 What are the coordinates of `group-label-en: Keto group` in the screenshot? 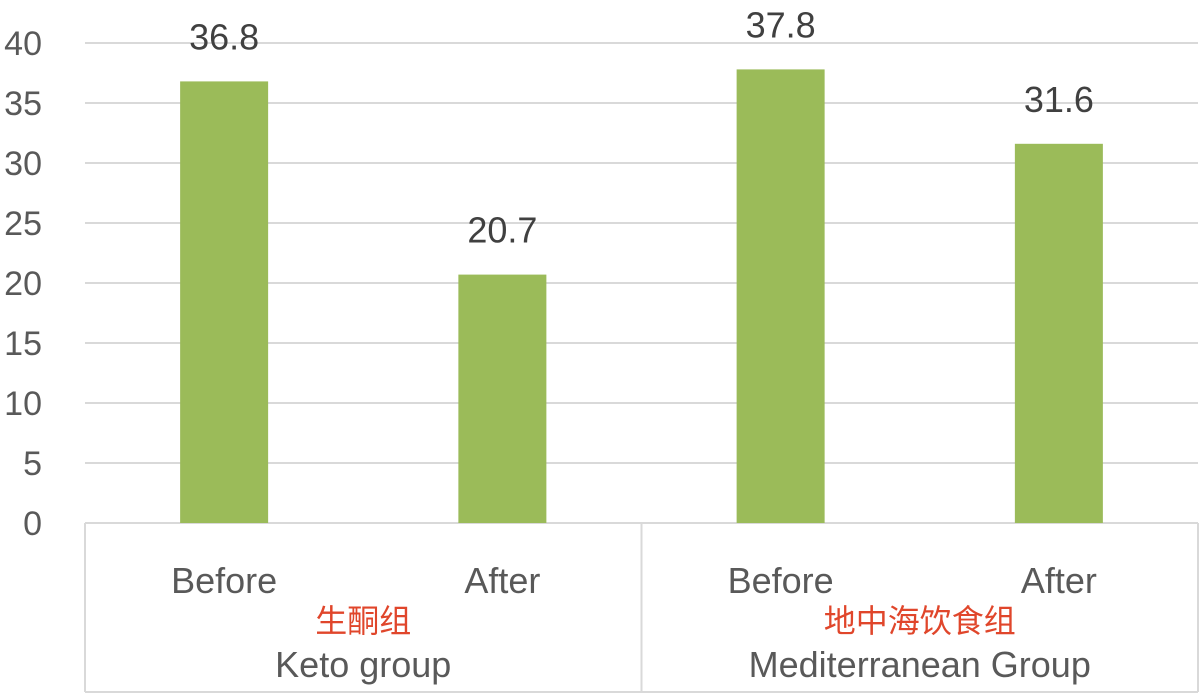 It's located at (363, 664).